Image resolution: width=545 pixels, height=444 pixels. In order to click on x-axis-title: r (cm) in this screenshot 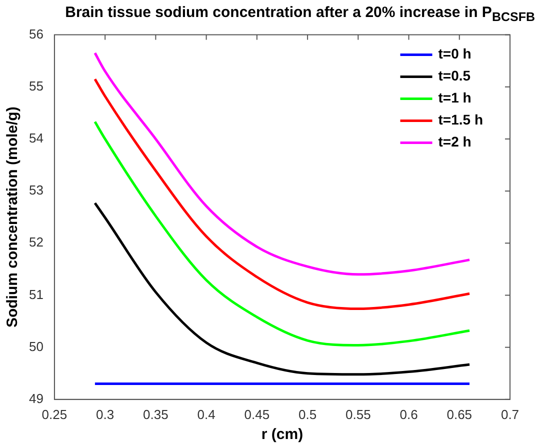, I will do `click(282, 435)`.